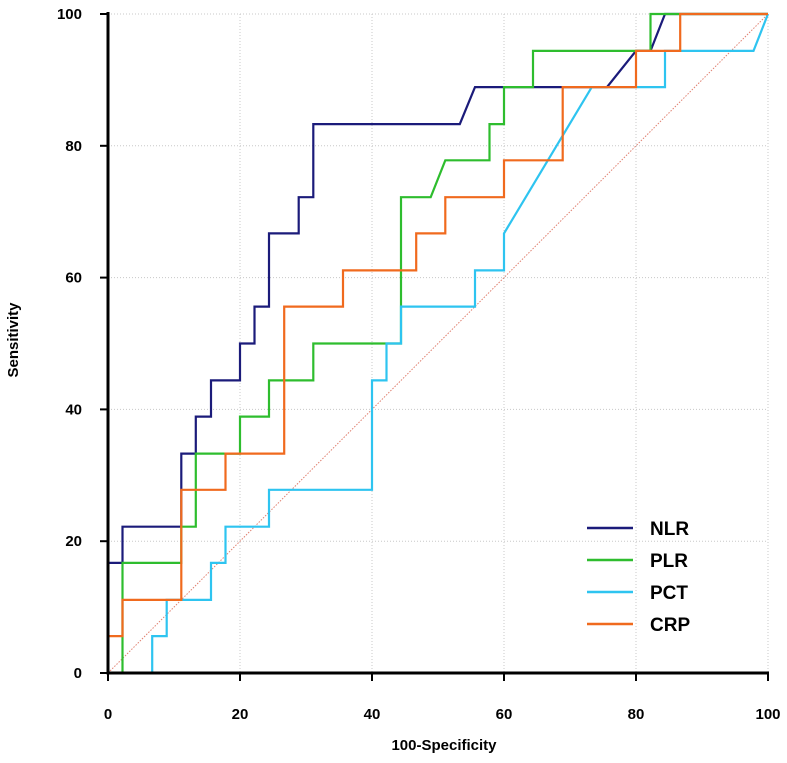 This screenshot has height=763, width=787. Describe the element at coordinates (444, 745) in the screenshot. I see `x-axis-title: 100-Specificity` at that location.